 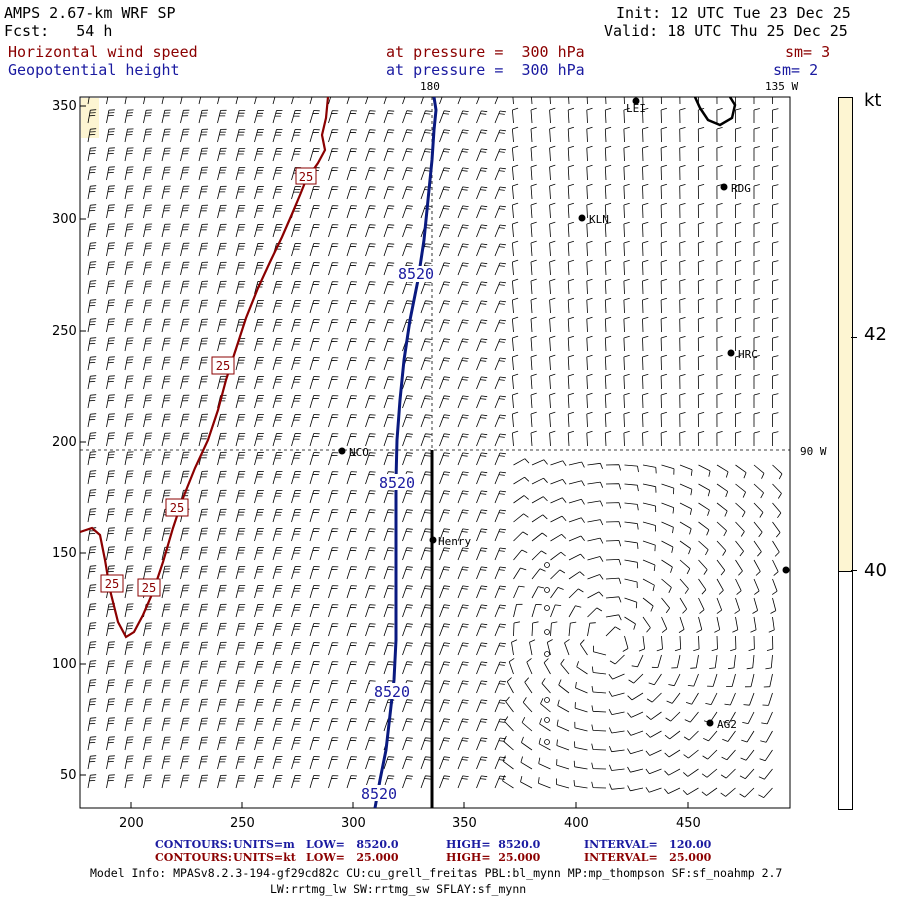 I want to click on footer-height-interval: INTERVAL= 120.00, so click(x=648, y=844).